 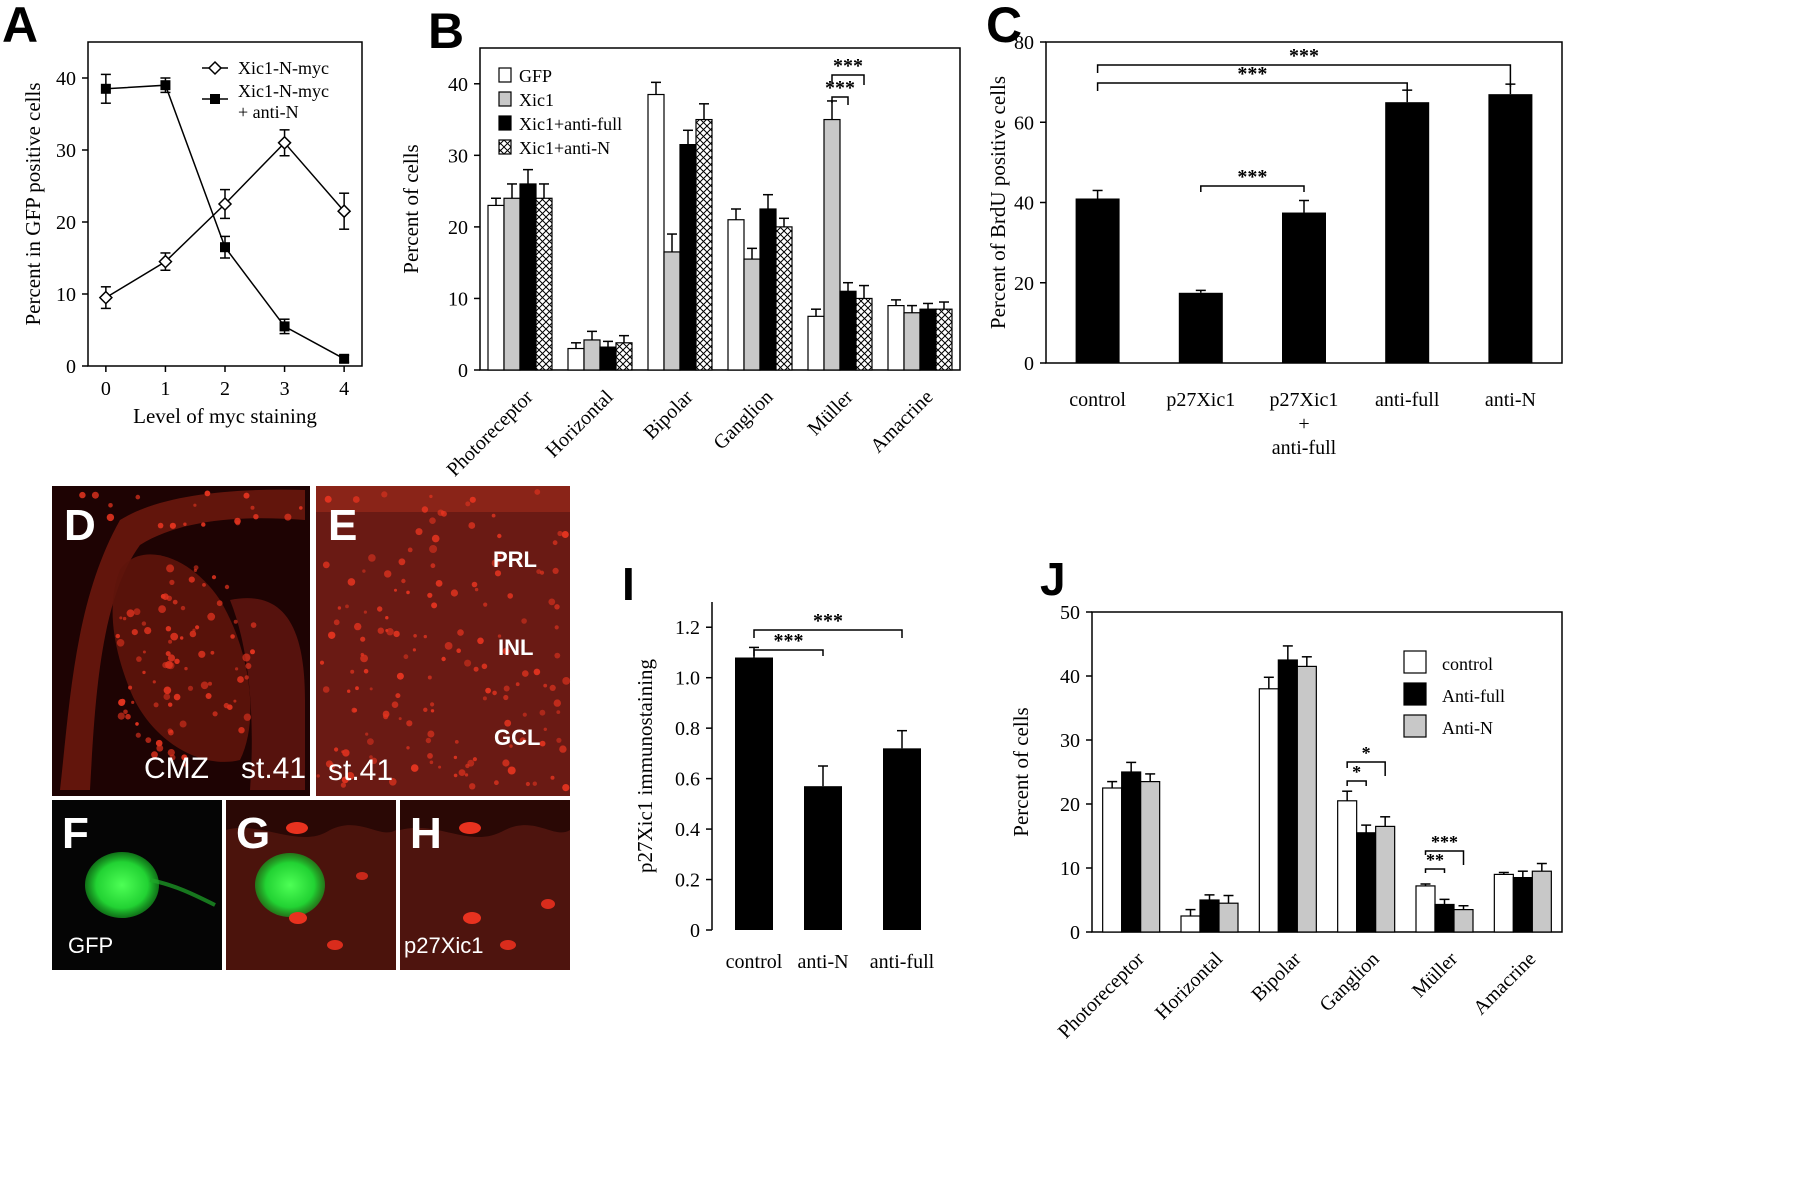 What do you see at coordinates (122, 885) in the screenshot?
I see `micrograph-f-gfp-cell` at bounding box center [122, 885].